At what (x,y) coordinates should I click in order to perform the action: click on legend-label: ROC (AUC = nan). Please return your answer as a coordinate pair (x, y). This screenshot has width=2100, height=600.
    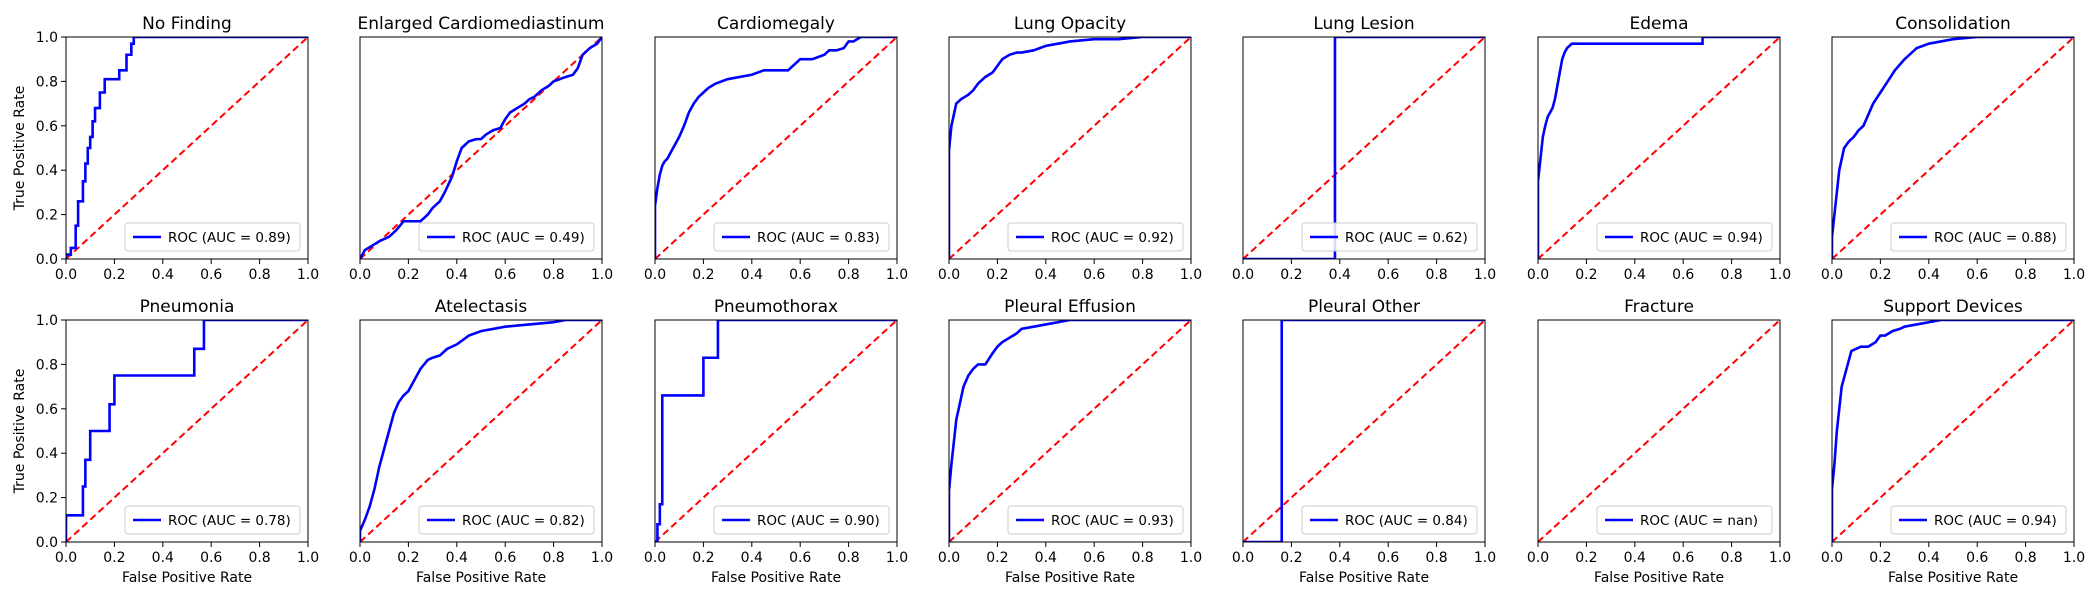
    Looking at the image, I should click on (1699, 521).